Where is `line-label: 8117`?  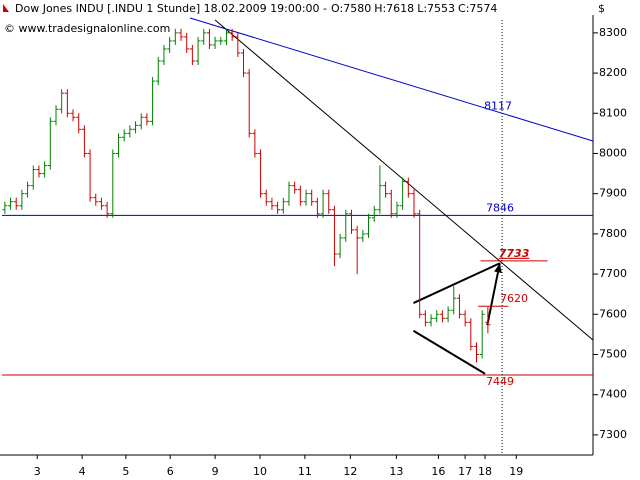
line-label: 8117 is located at coordinates (498, 105).